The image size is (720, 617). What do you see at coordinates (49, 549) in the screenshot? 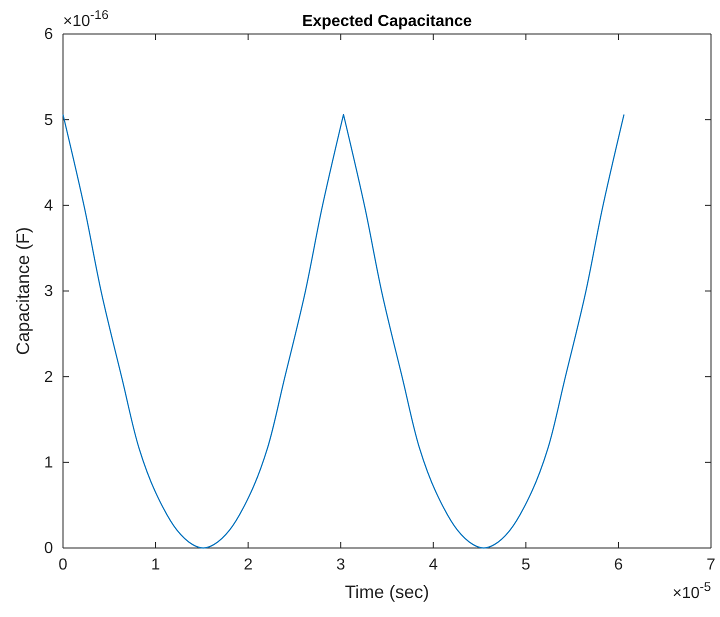
I see `y-tick-label: 0` at bounding box center [49, 549].